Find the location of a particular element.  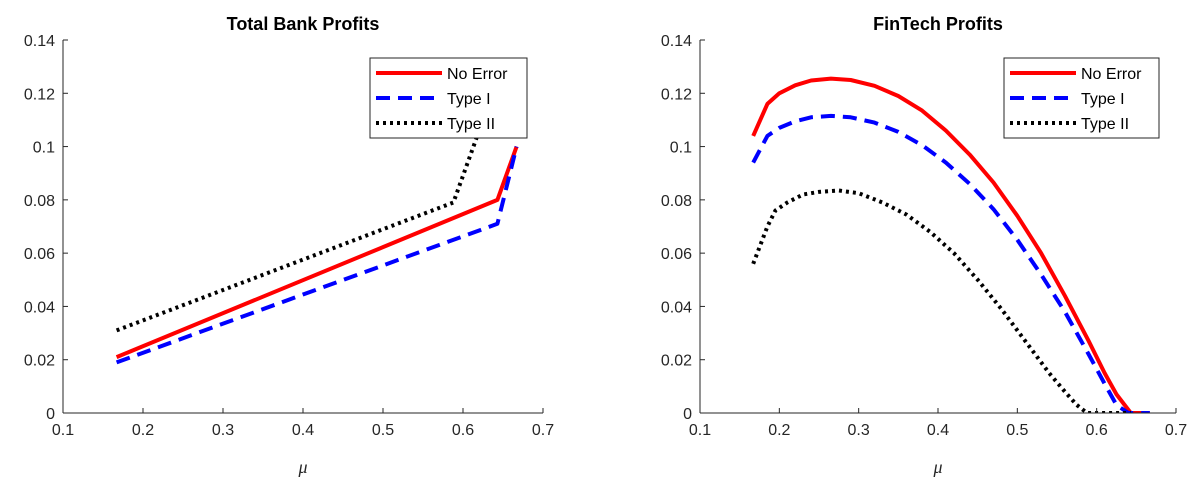

chart-title: FinTech Profits is located at coordinates (938, 24).